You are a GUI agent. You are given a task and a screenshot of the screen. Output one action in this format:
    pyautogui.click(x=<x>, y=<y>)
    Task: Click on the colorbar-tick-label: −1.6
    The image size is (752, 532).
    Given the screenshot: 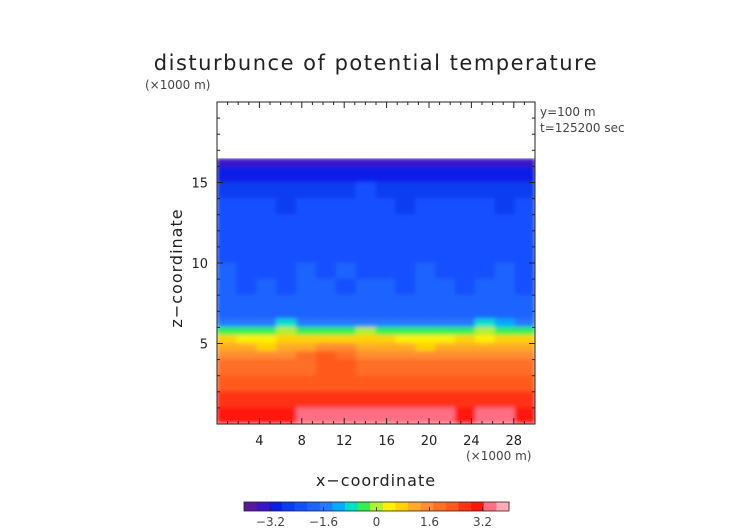 What is the action you would take?
    pyautogui.click(x=323, y=522)
    